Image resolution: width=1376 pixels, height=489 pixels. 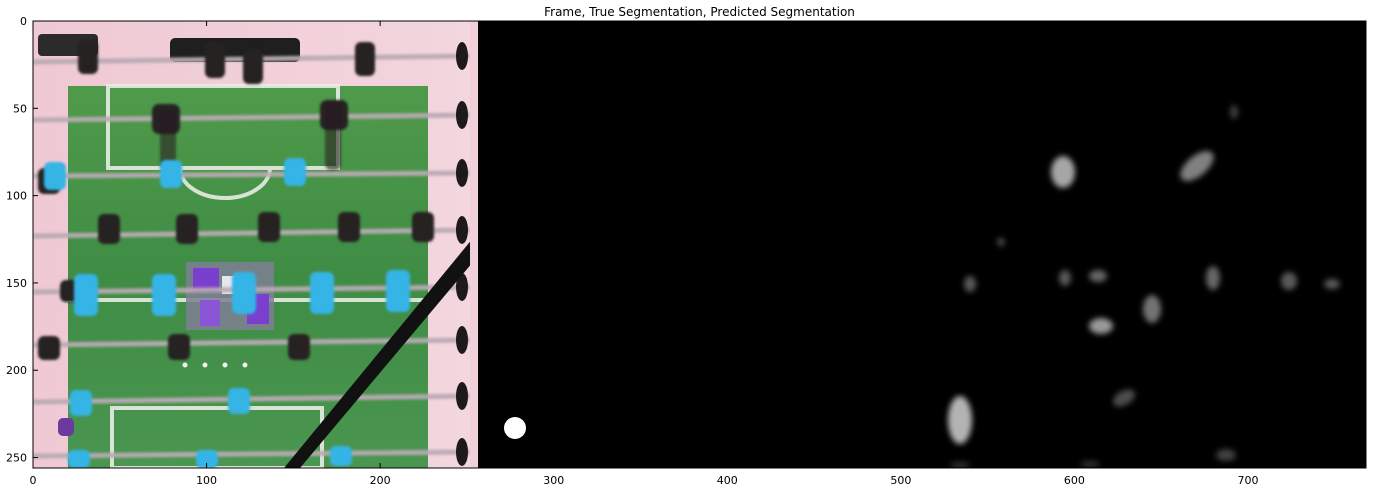 I want to click on y-tick-label: 200, so click(x=16, y=370).